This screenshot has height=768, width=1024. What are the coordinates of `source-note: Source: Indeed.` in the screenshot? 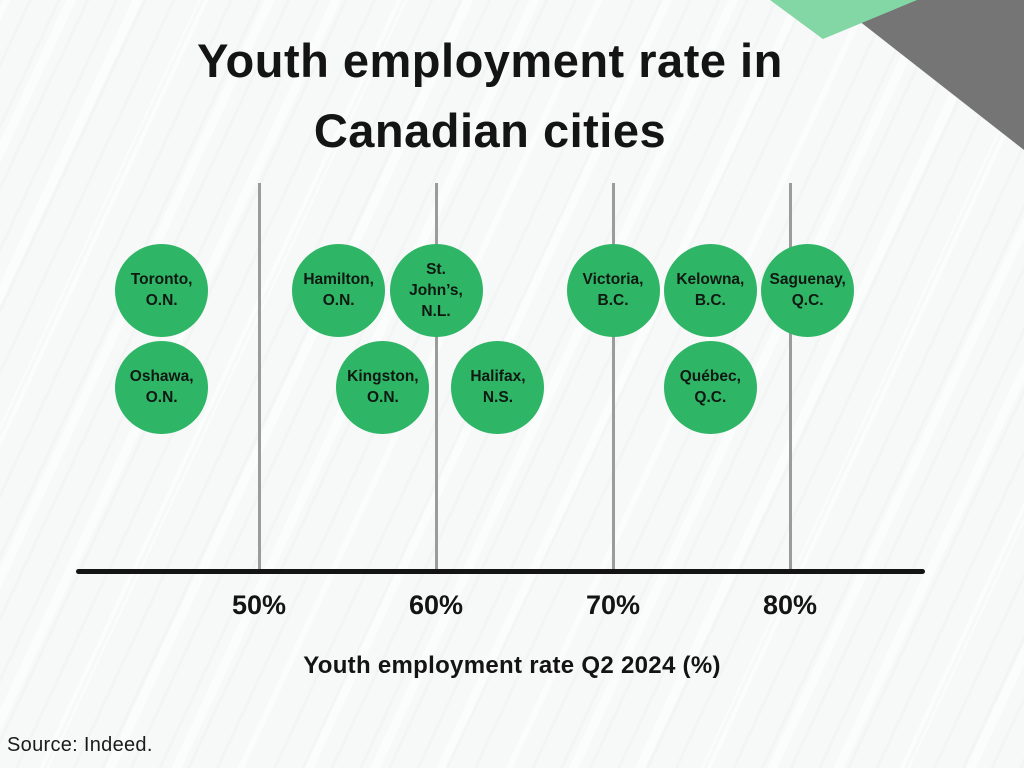 It's located at (80, 745).